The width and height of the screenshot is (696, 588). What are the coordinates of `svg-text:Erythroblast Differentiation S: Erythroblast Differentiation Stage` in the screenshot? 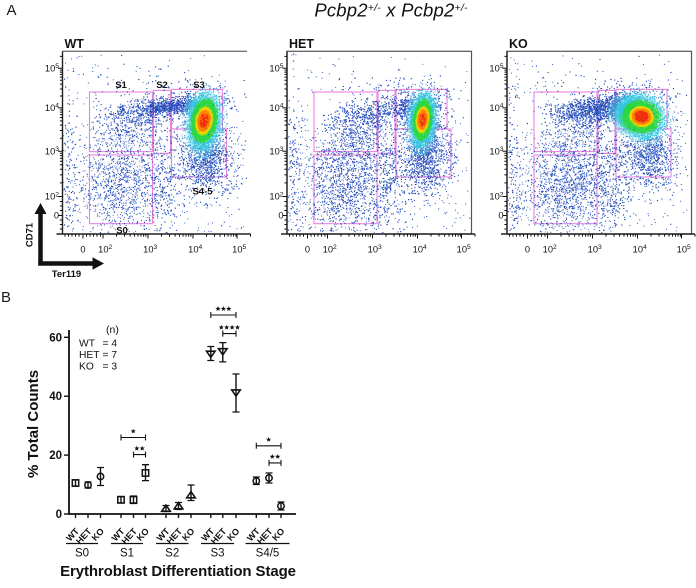 It's located at (178, 571).